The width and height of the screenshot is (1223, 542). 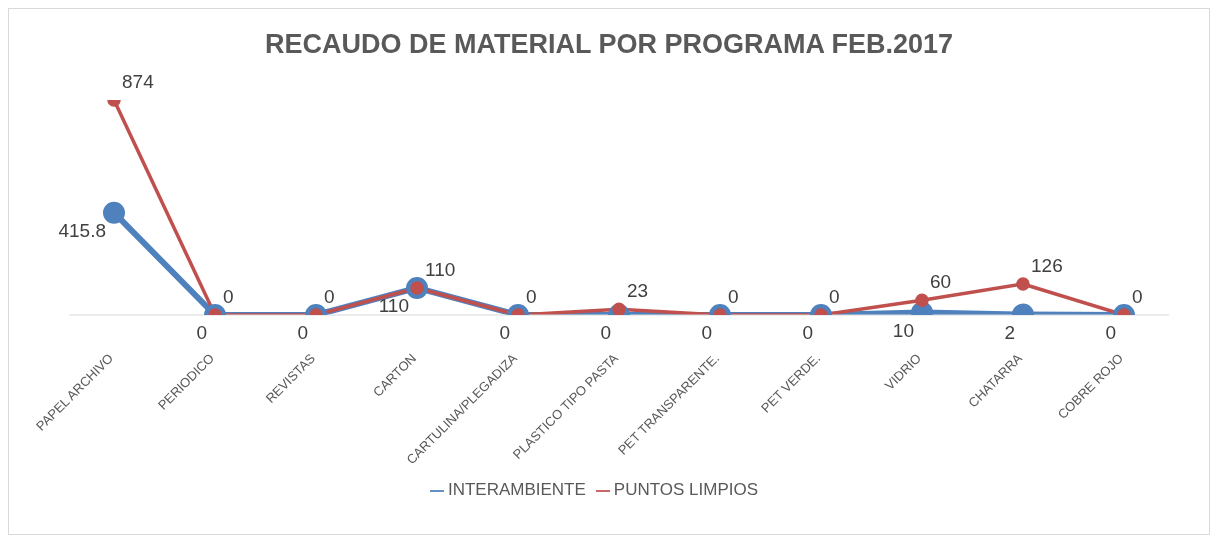 What do you see at coordinates (686, 489) in the screenshot?
I see `legend-label: PUNTOS LIMPIOS` at bounding box center [686, 489].